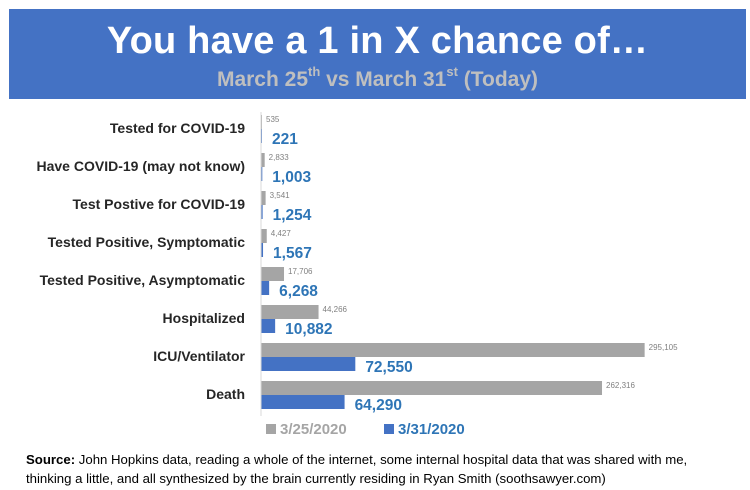 Image resolution: width=750 pixels, height=490 pixels. What do you see at coordinates (314, 71) in the screenshot?
I see `subtitle-sup-a: th` at bounding box center [314, 71].